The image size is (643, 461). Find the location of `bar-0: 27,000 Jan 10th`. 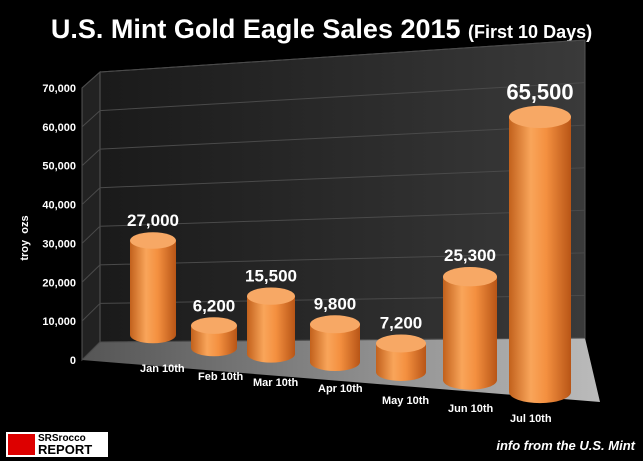

bar-0: 27,000 Jan 10th is located at coordinates (156, 293).